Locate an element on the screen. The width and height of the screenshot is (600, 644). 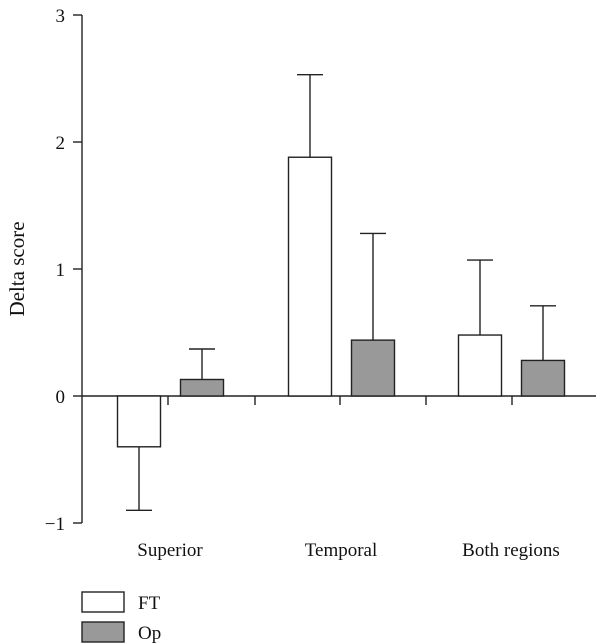
y-axis-title: Delta score is located at coordinates (17, 268).